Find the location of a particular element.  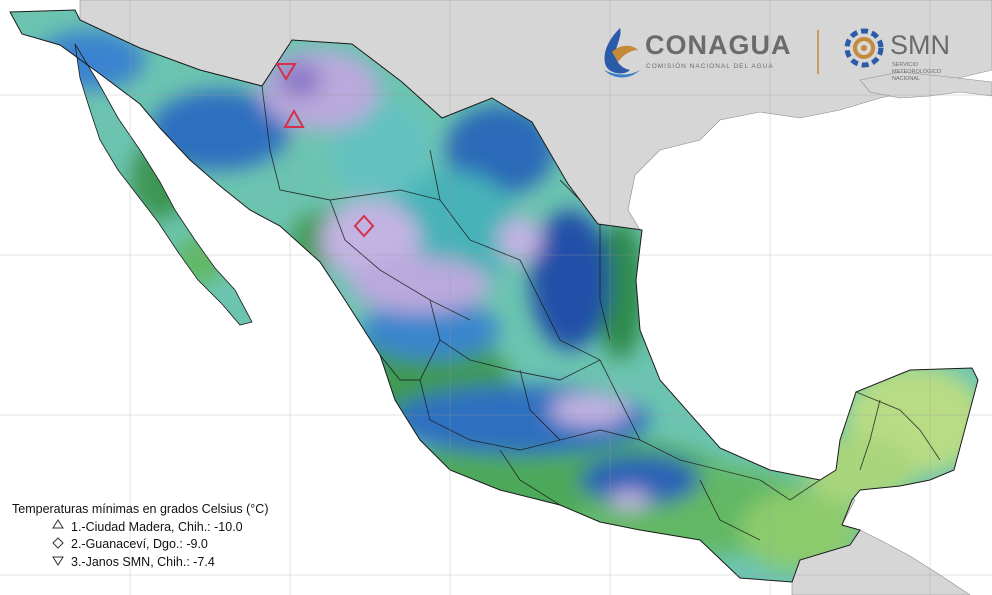

conagua-subtitle: COMISIÓN NACIONAL DEL AGUA is located at coordinates (710, 65).